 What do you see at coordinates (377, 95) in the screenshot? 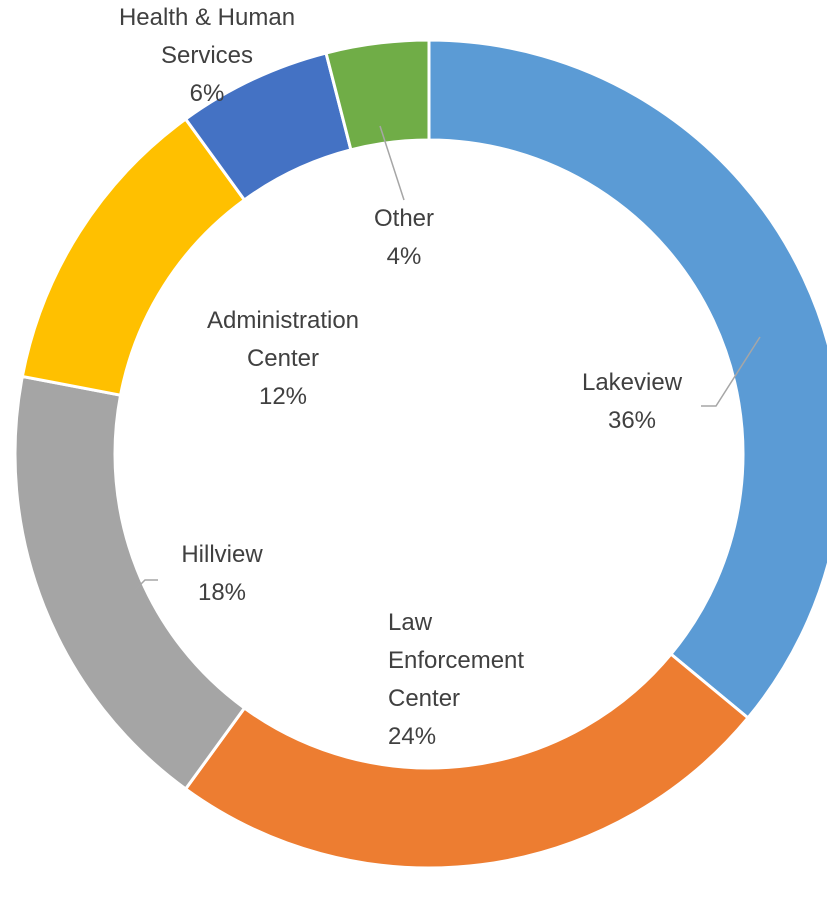
I see `slice-other` at bounding box center [377, 95].